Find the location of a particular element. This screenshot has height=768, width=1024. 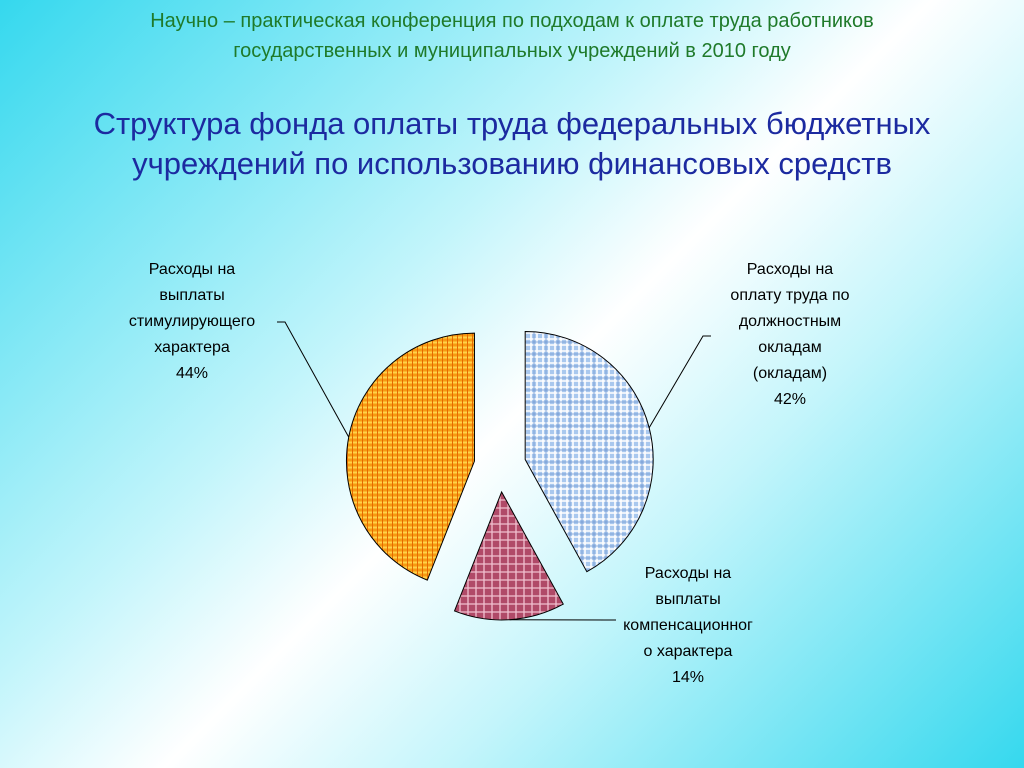

slice-label-line: должностным is located at coordinates (790, 321).